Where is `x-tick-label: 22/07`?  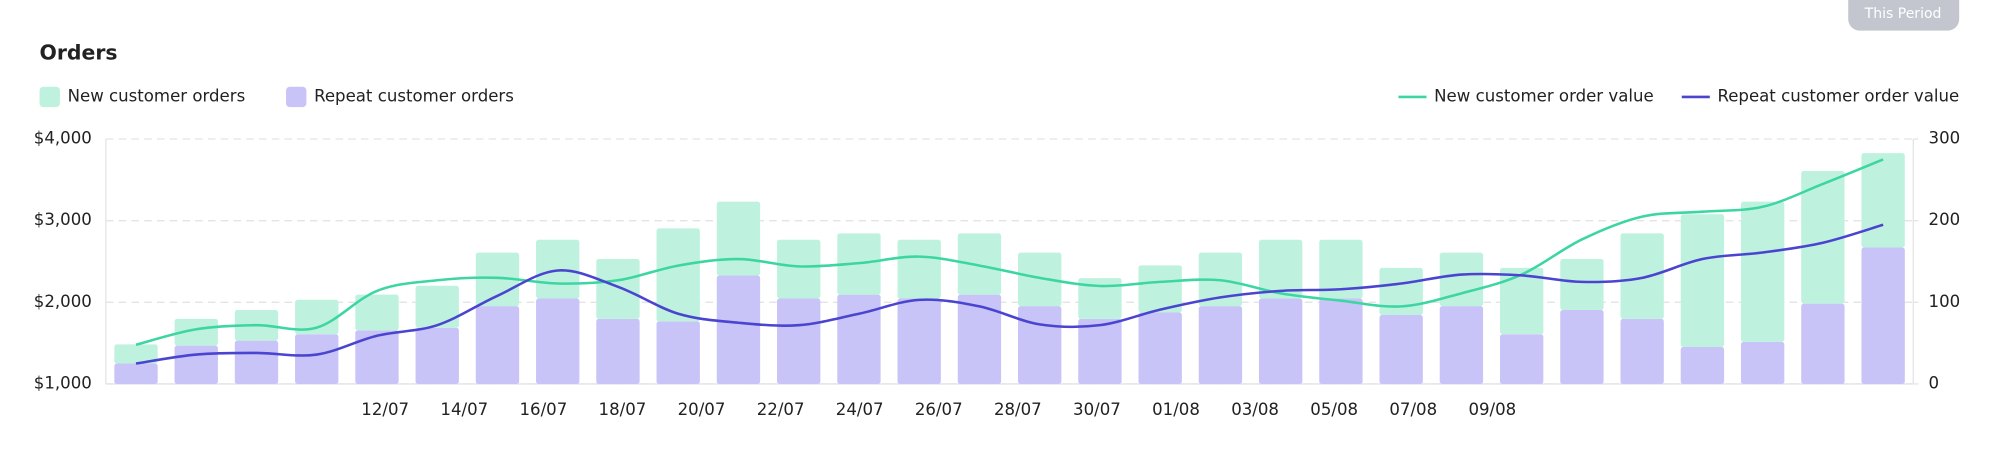 x-tick-label: 22/07 is located at coordinates (781, 409).